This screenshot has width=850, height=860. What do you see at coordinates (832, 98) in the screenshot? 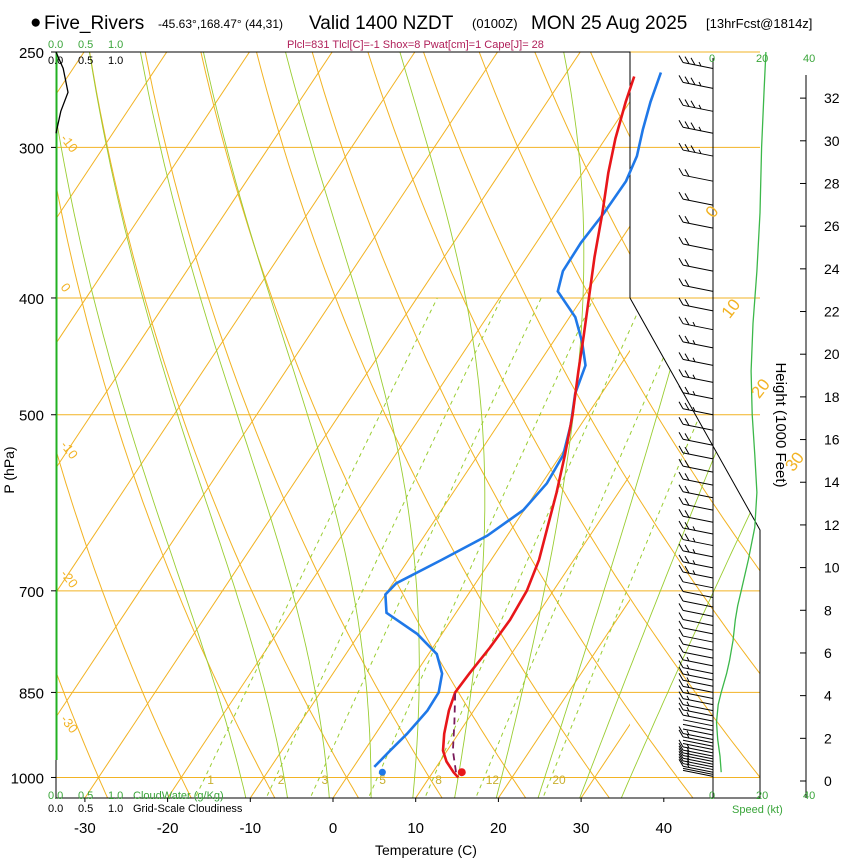
I see `height-tick-label: 32` at bounding box center [832, 98].